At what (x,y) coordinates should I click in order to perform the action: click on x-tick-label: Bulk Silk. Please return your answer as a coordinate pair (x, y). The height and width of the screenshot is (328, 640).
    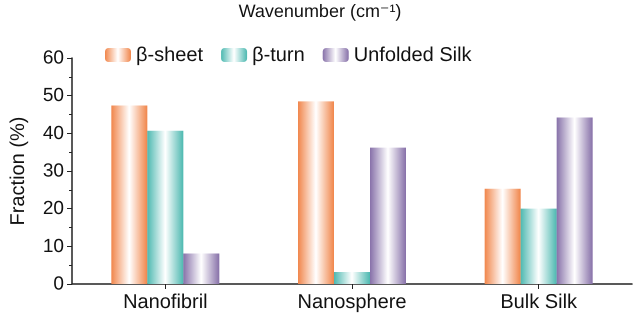
    Looking at the image, I should click on (539, 302).